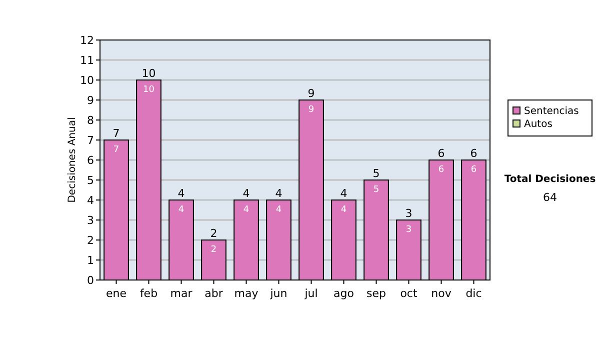 The image size is (600, 340). What do you see at coordinates (87, 40) in the screenshot?
I see `y-tick-label: 12` at bounding box center [87, 40].